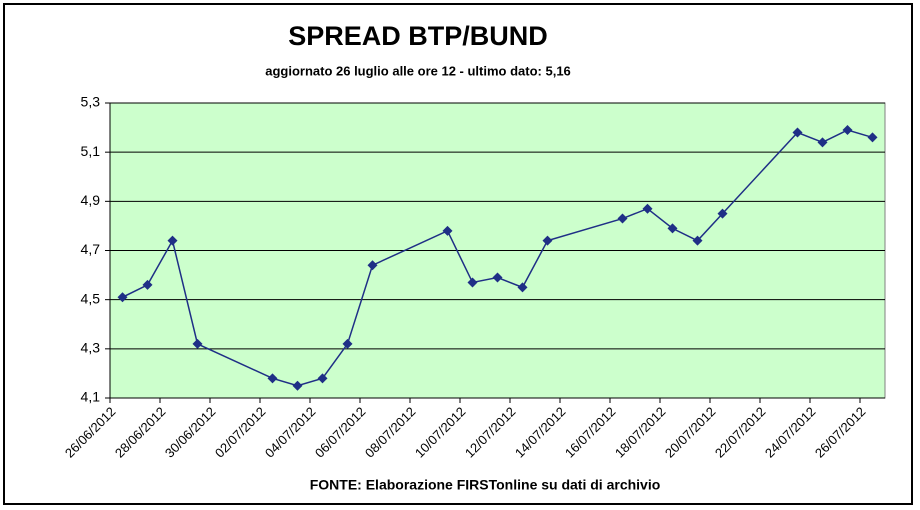 The width and height of the screenshot is (920, 510). What do you see at coordinates (91, 249) in the screenshot?
I see `y-tick-label: 4,7` at bounding box center [91, 249].